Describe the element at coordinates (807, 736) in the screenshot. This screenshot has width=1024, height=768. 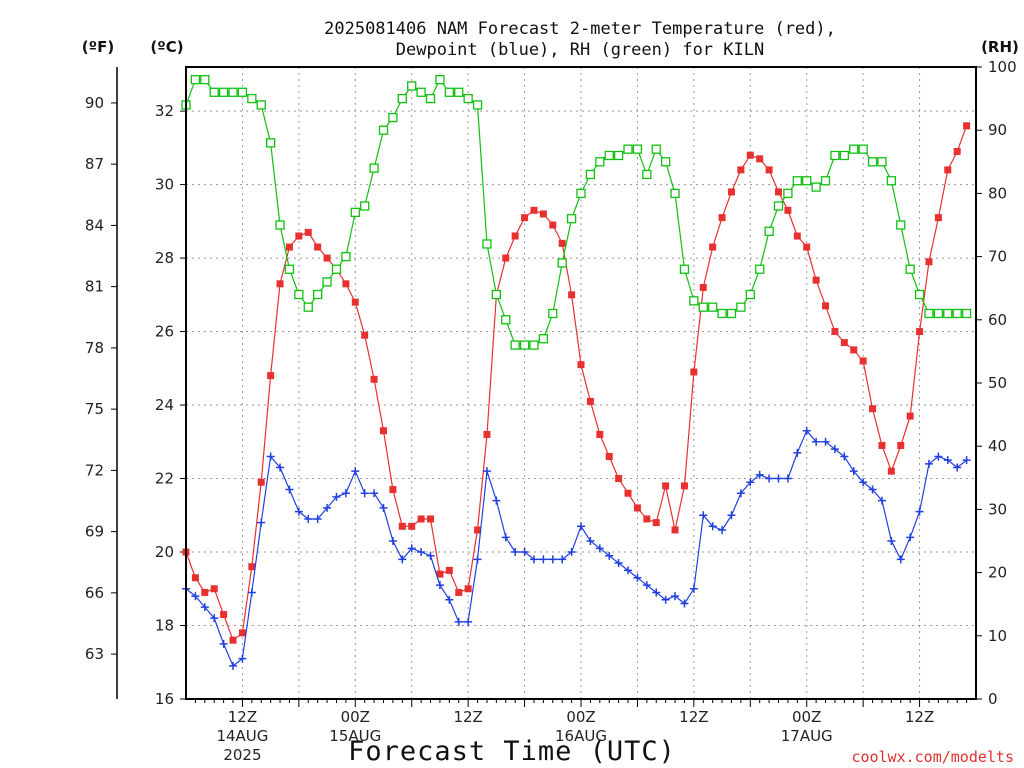
I see `x-tick-date-label: 17AUG` at that location.